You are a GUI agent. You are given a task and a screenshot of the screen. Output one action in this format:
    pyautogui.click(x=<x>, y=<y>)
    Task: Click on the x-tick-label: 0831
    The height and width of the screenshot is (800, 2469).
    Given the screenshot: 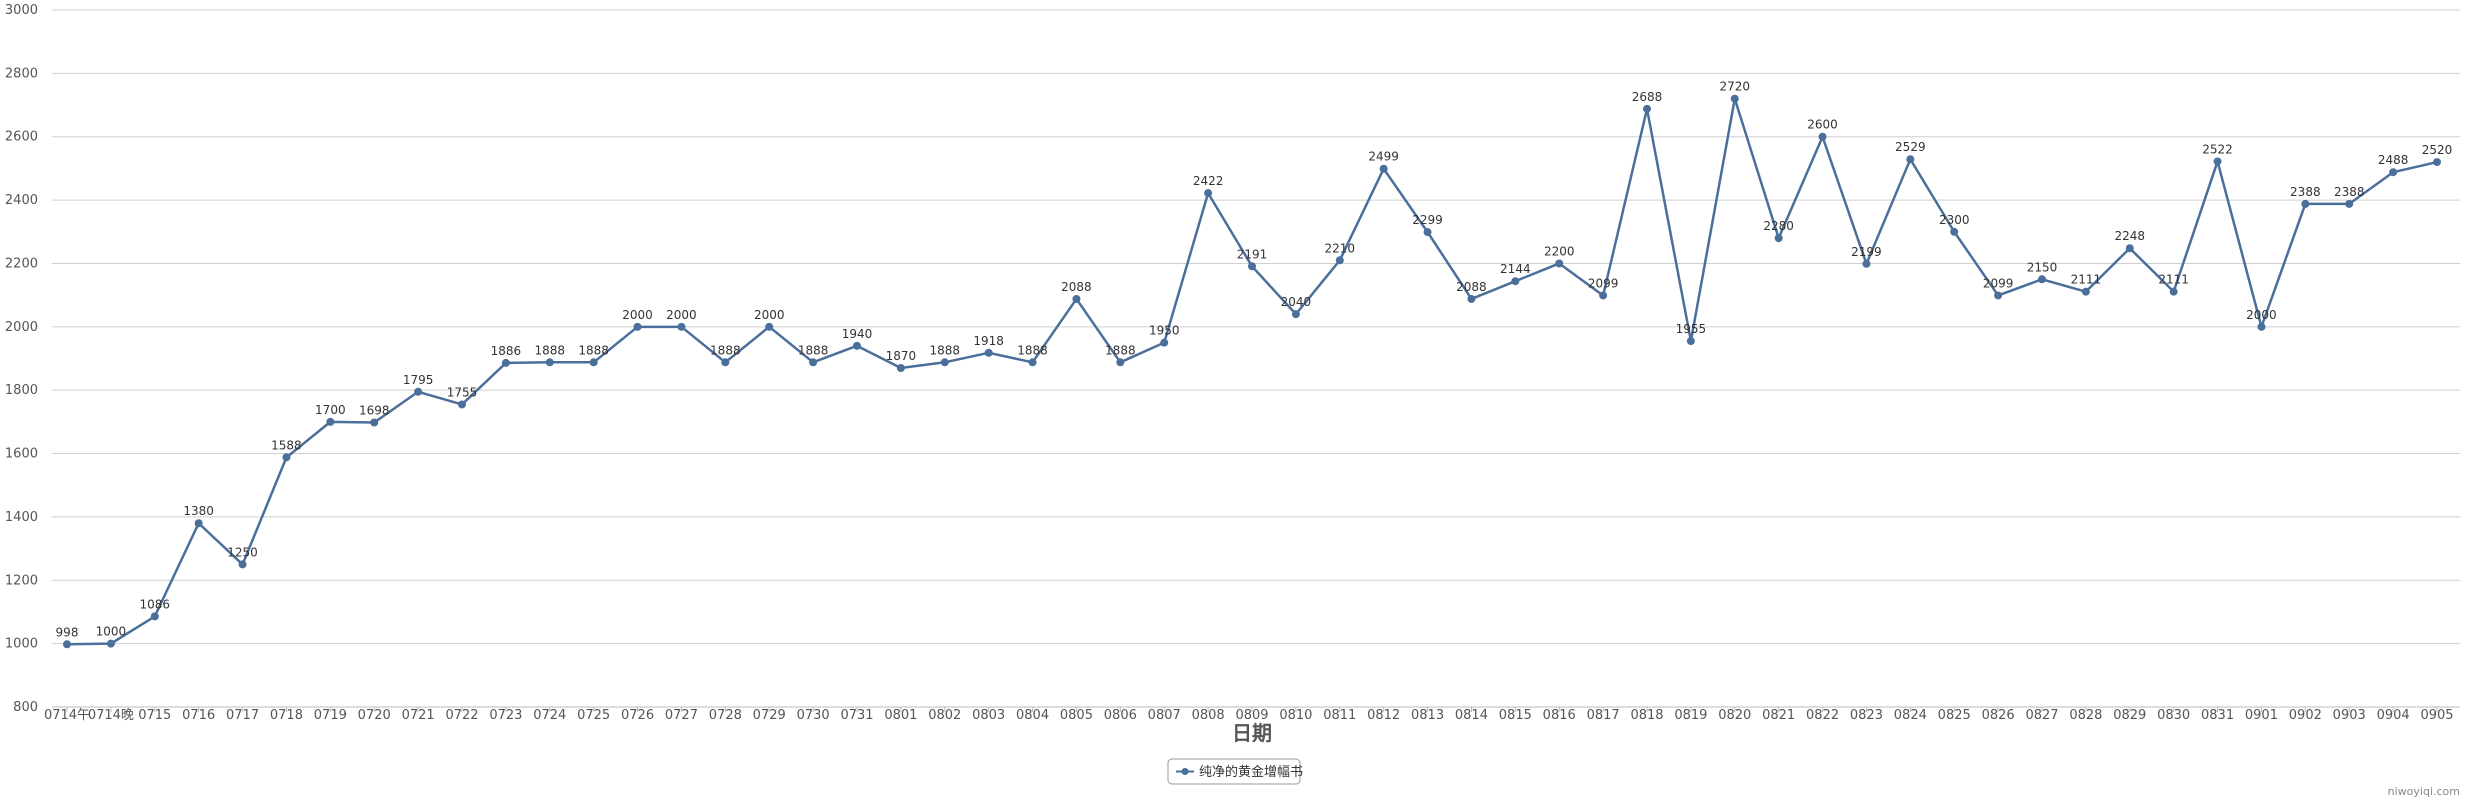 What is the action you would take?
    pyautogui.click(x=2217, y=715)
    